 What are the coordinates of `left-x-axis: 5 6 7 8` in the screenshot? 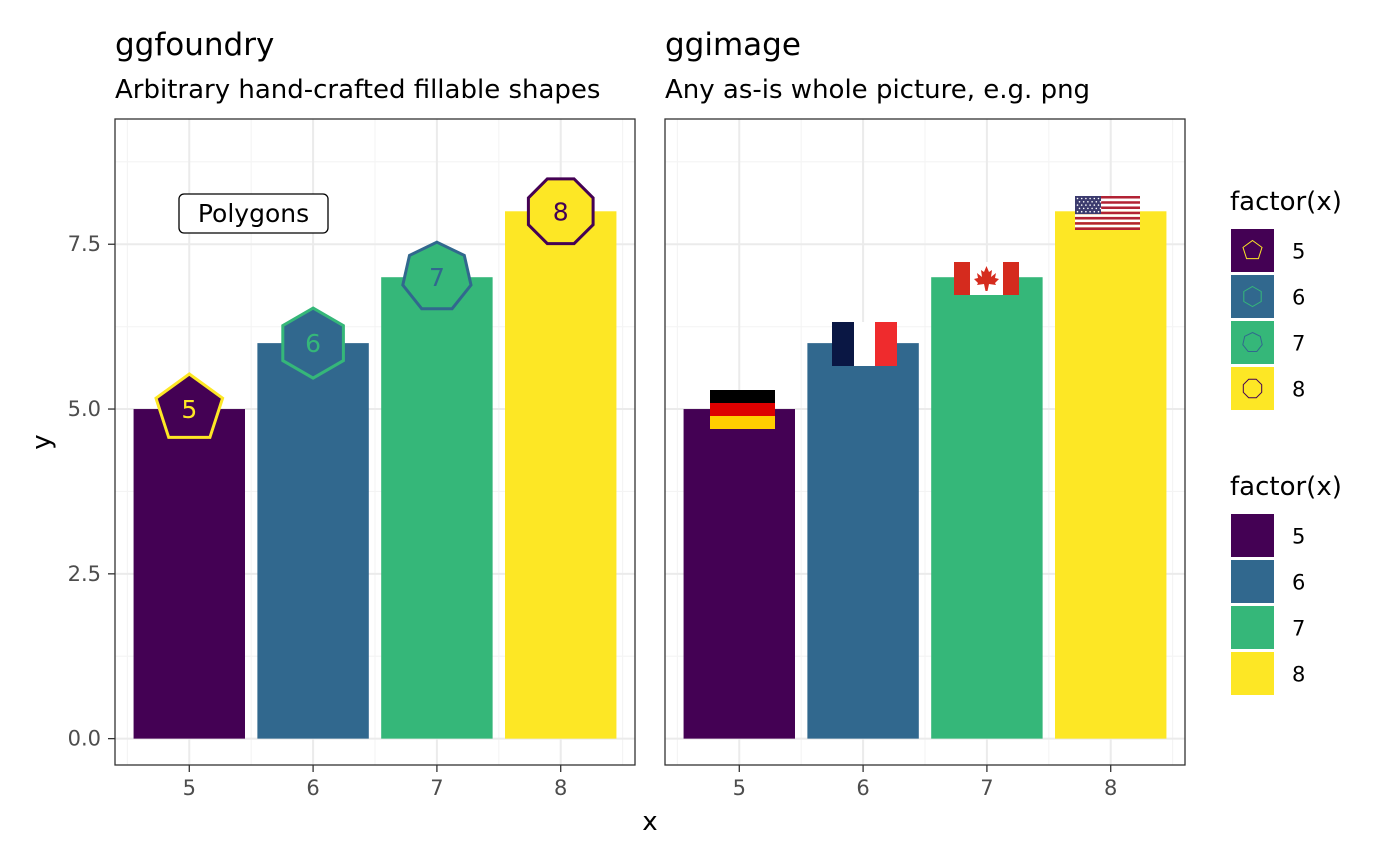 It's located at (375, 782).